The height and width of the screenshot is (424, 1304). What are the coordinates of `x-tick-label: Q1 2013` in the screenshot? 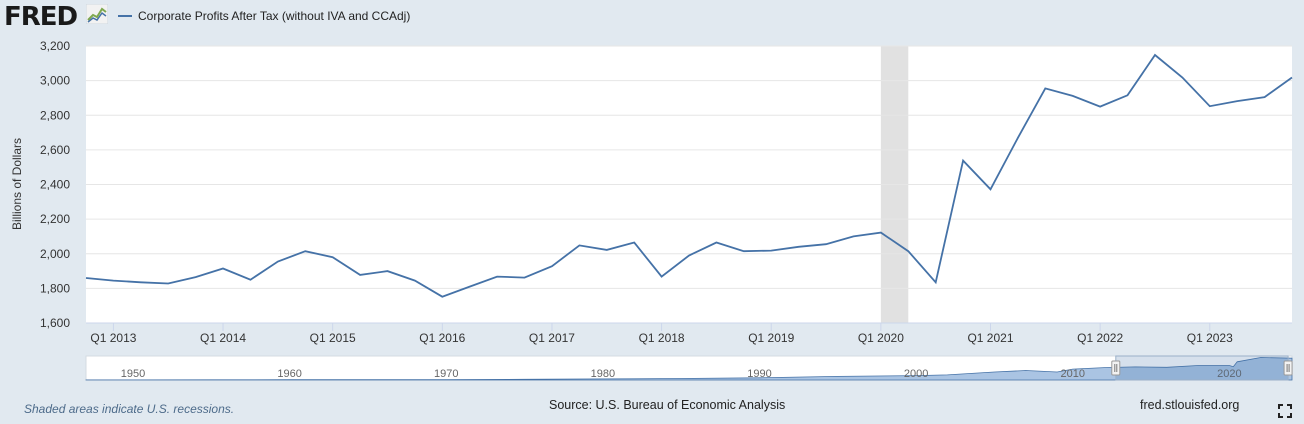 It's located at (113, 338).